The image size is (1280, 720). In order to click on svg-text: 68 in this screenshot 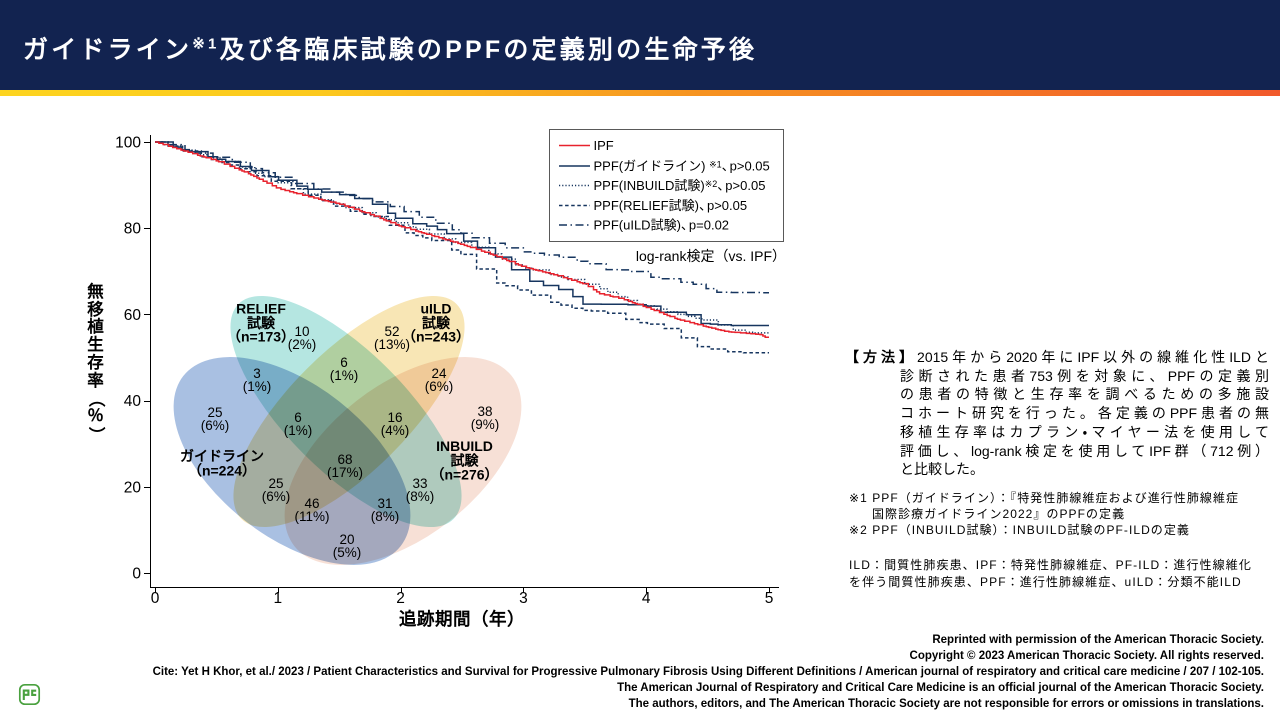, I will do `click(344, 459)`.